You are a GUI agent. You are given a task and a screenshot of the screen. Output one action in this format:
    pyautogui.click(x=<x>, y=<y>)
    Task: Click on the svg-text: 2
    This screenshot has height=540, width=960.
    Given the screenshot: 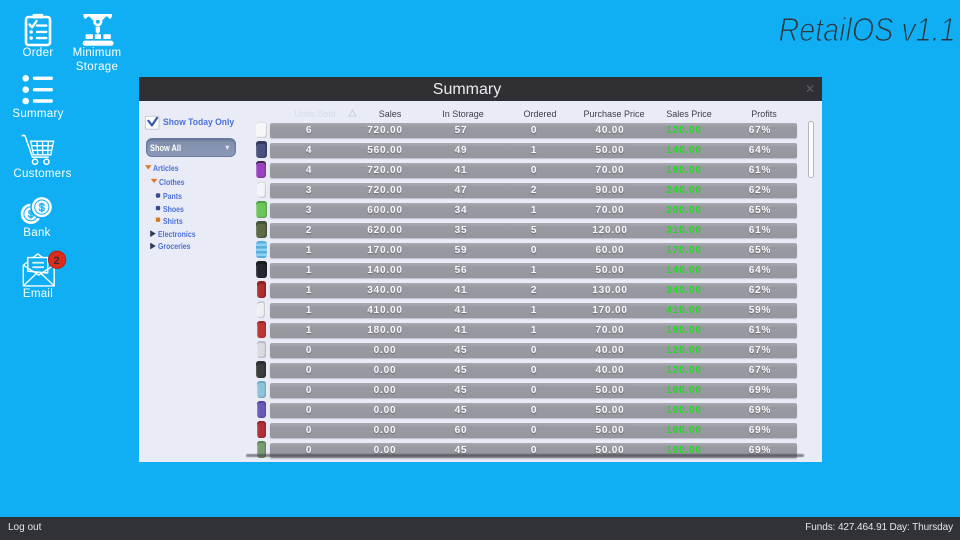 What is the action you would take?
    pyautogui.click(x=57, y=261)
    